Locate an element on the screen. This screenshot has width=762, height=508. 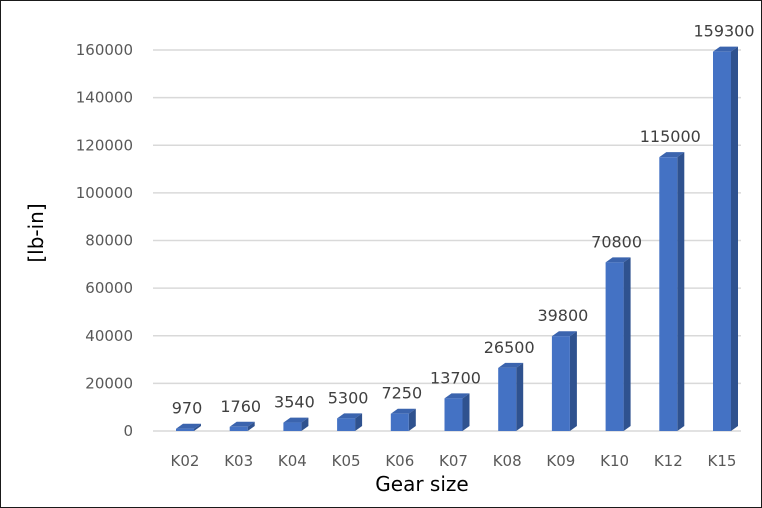
data-label: 970 is located at coordinates (187, 408).